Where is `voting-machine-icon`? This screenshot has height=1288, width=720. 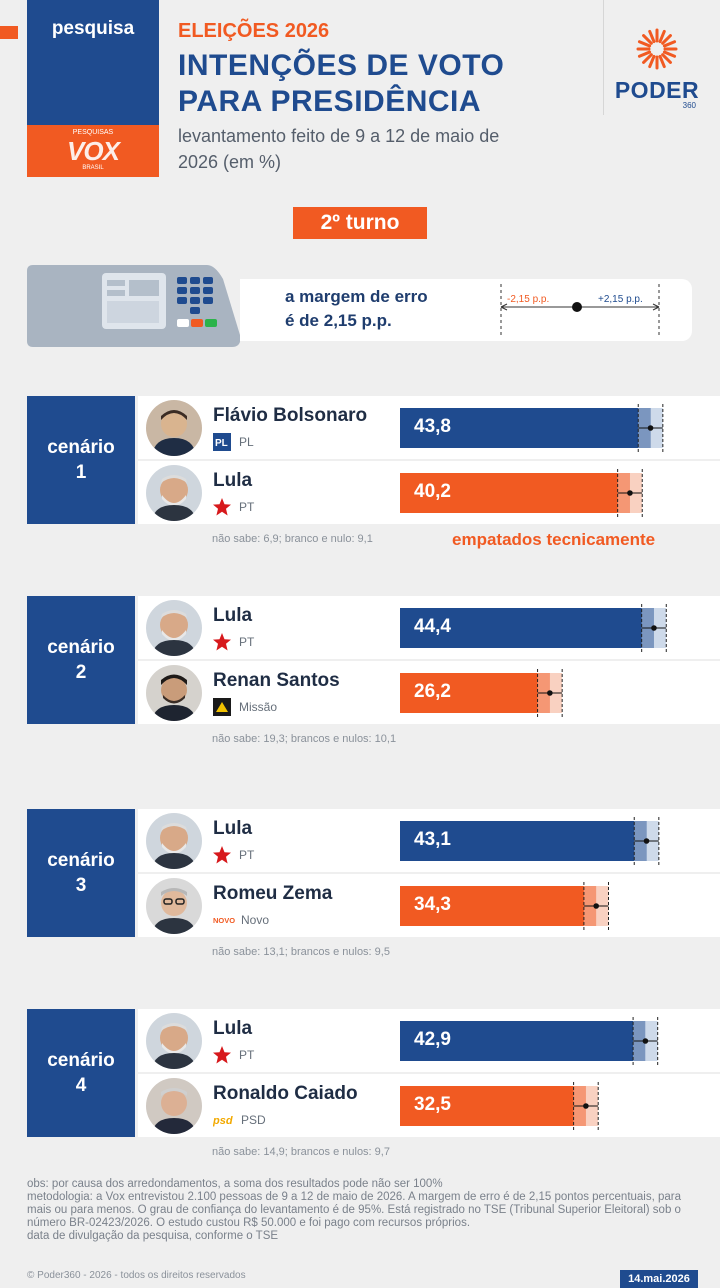 voting-machine-icon is located at coordinates (134, 306).